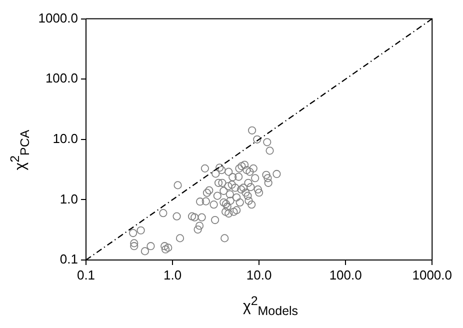 The width and height of the screenshot is (463, 328). Describe the element at coordinates (61, 78) in the screenshot. I see `y-tick-label: 100.0` at that location.